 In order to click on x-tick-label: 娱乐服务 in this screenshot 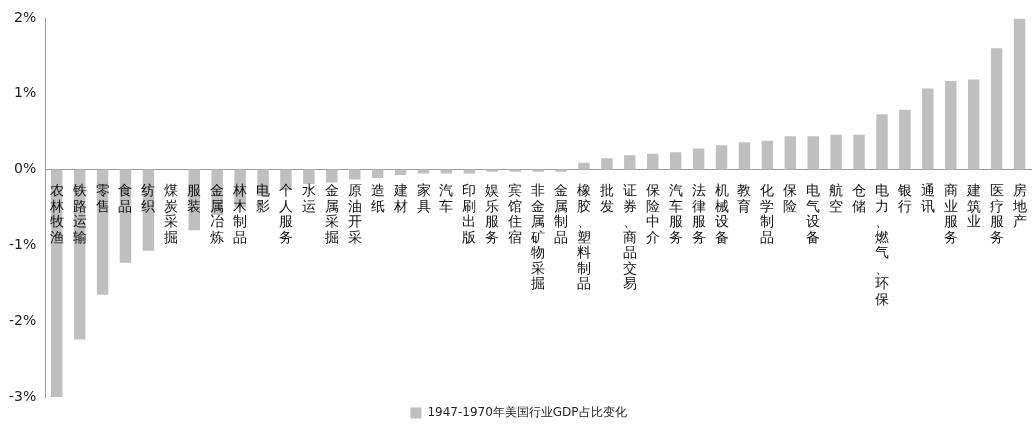, I will do `click(492, 213)`.